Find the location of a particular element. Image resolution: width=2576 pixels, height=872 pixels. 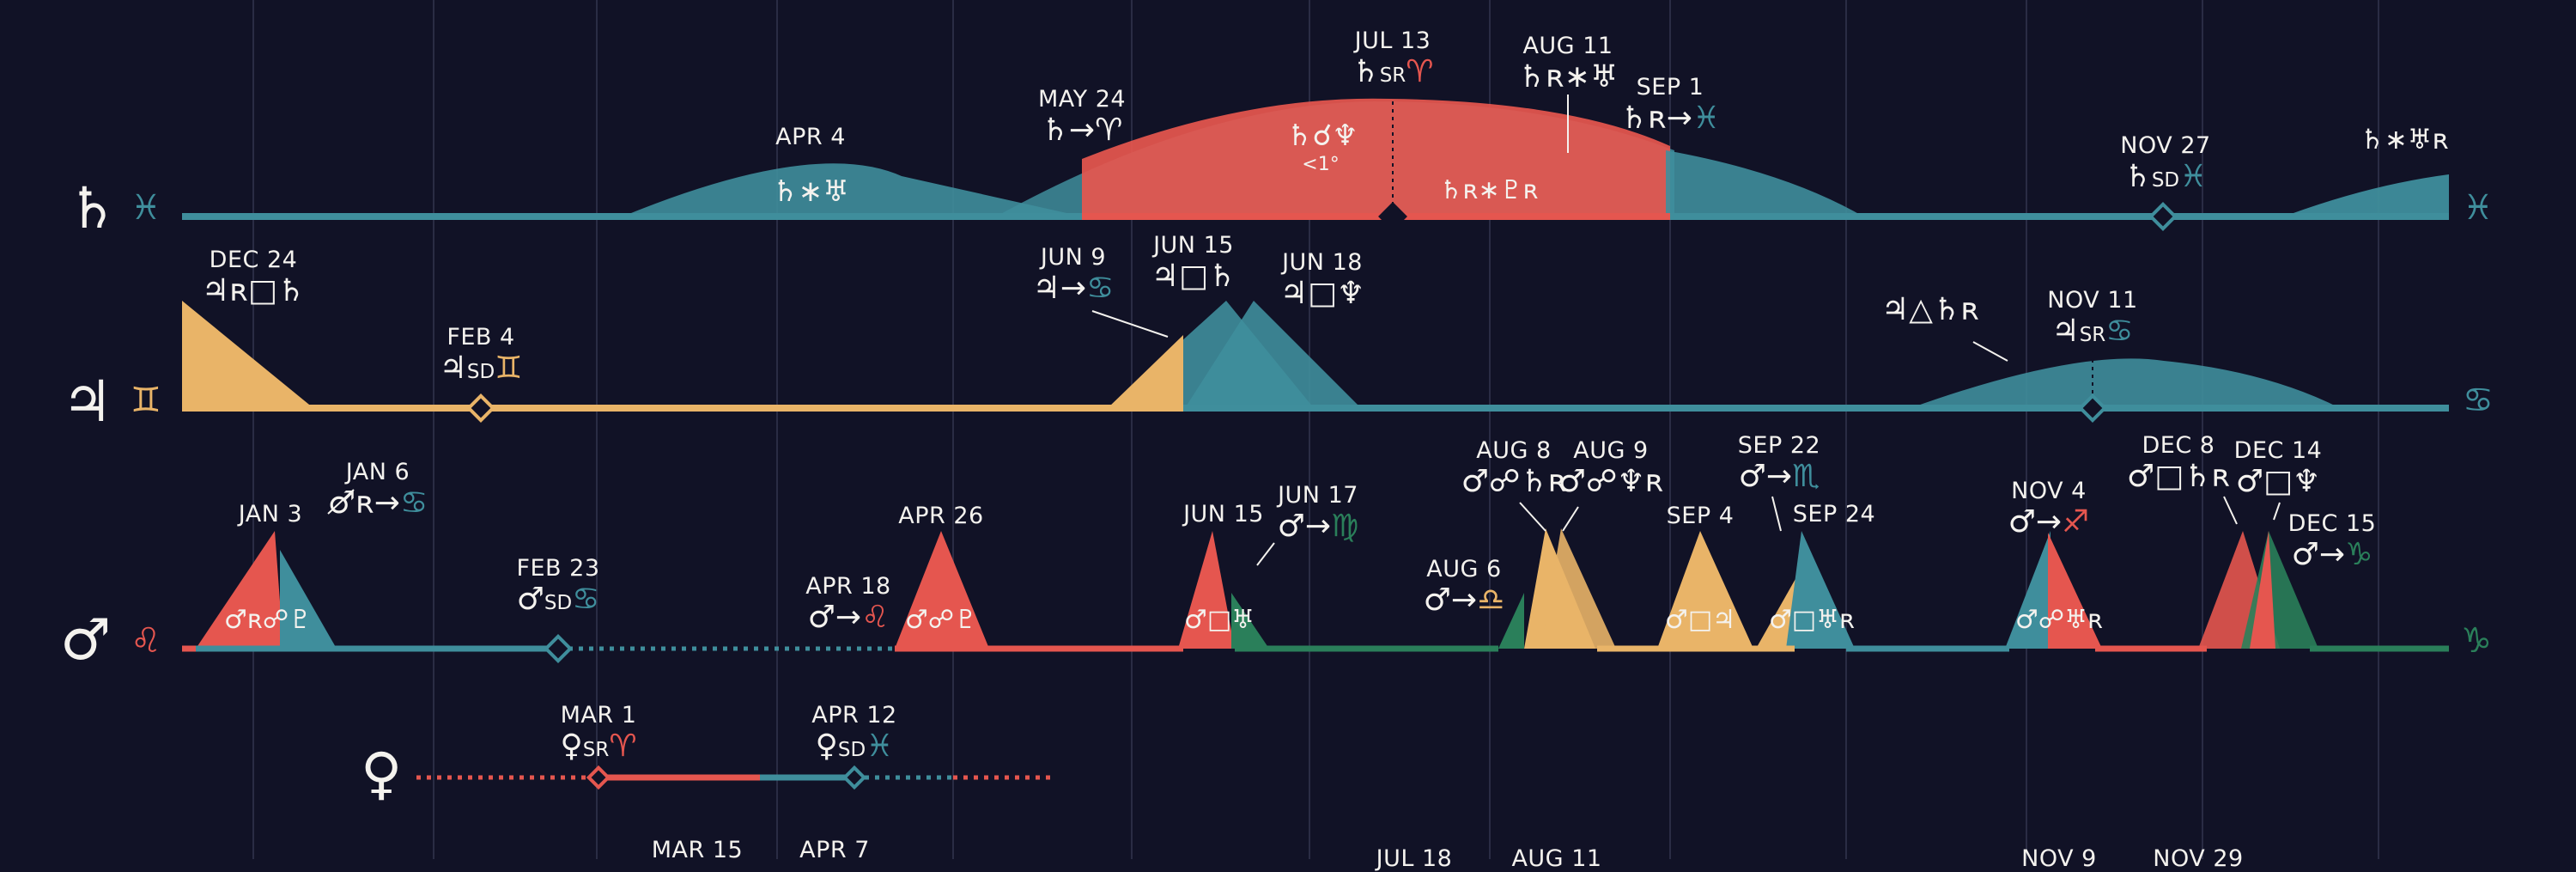

venus-glyph: ♀ is located at coordinates (382, 774).